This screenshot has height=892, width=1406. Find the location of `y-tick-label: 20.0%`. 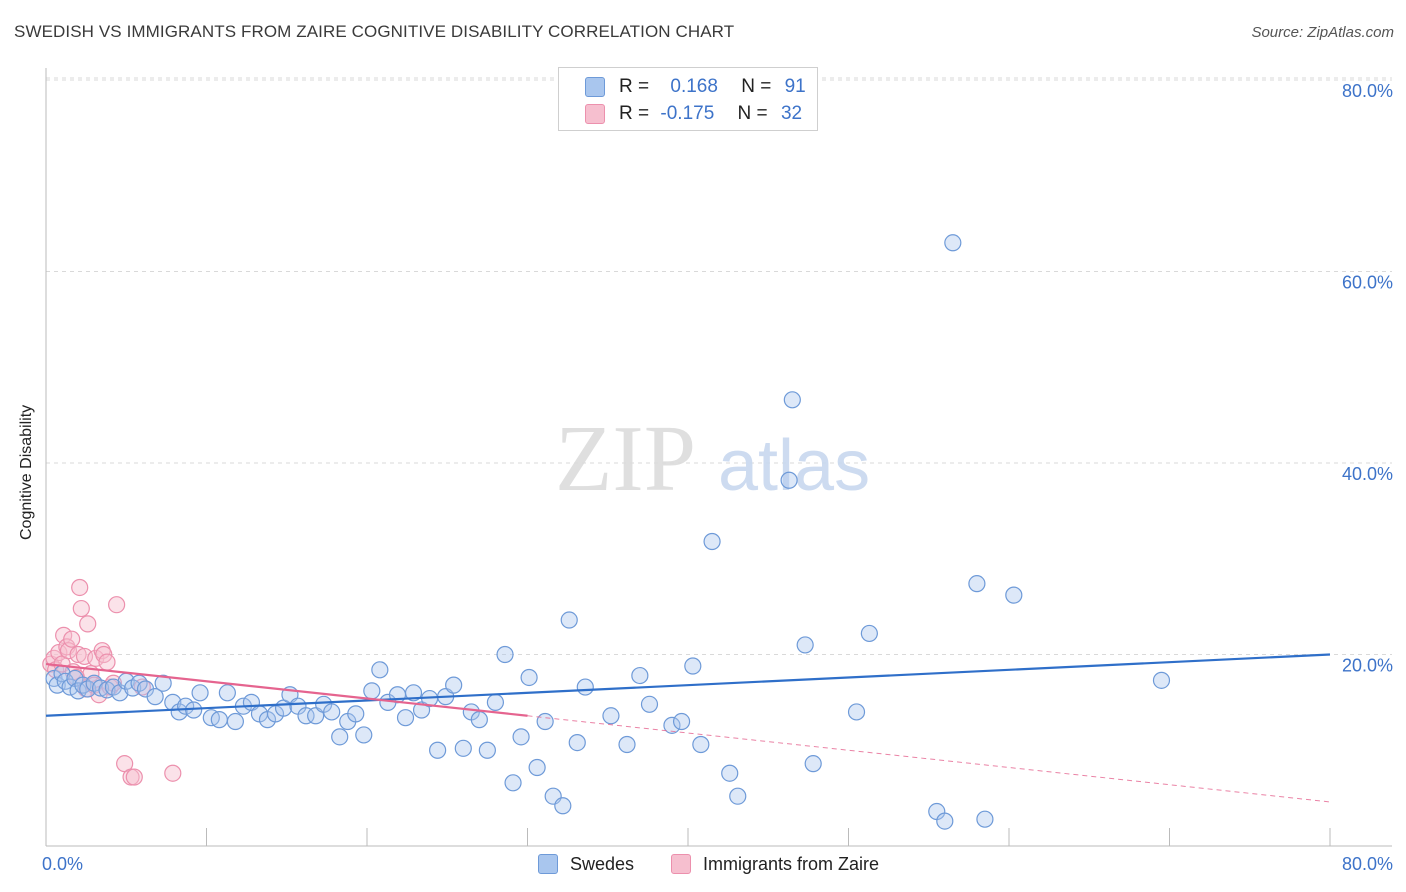

y-tick-label: 20.0% is located at coordinates (1367, 666).